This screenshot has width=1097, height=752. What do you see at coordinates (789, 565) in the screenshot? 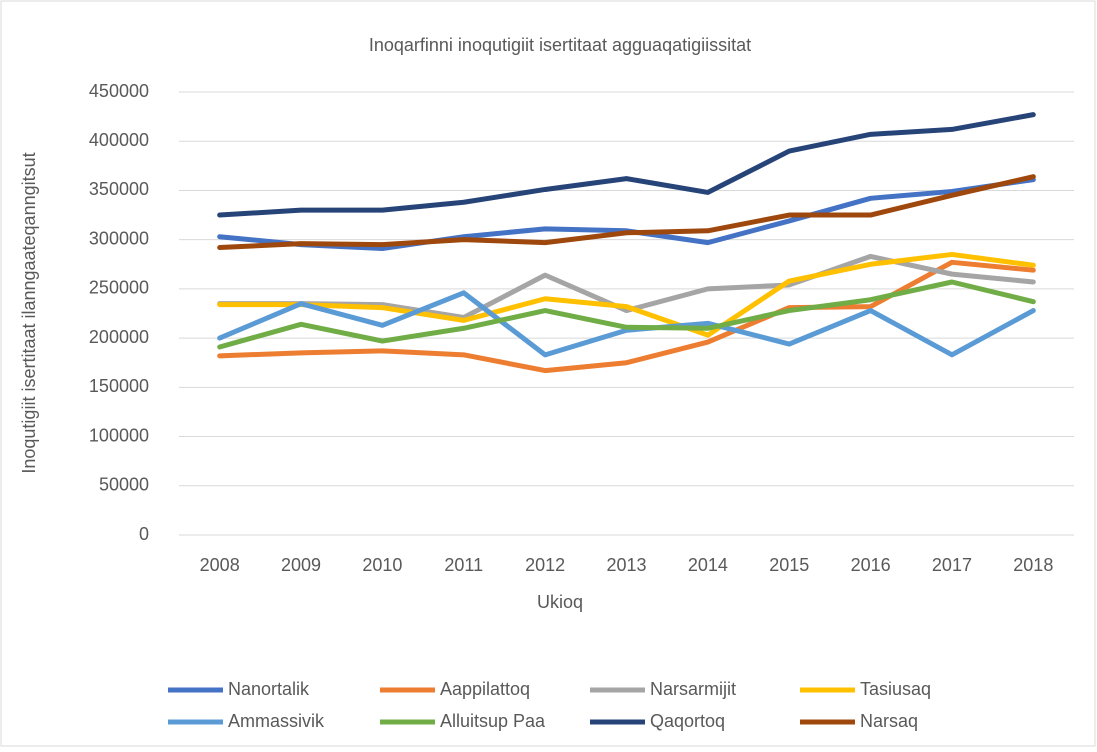
I see `x-tick-label: 2015` at bounding box center [789, 565].